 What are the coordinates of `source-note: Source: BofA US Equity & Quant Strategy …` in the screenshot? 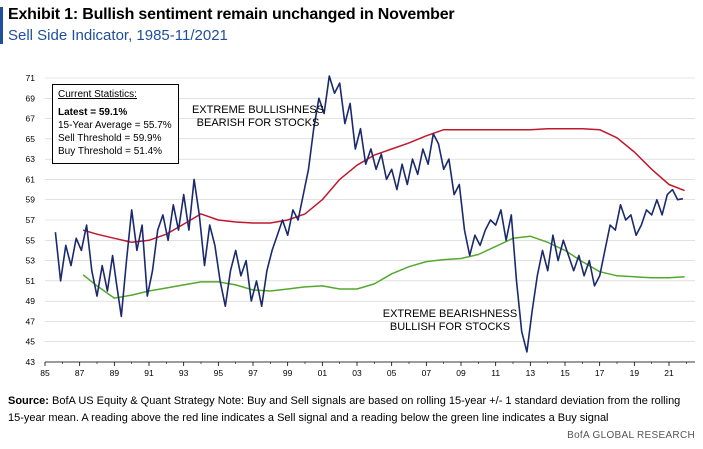 It's located at (353, 410).